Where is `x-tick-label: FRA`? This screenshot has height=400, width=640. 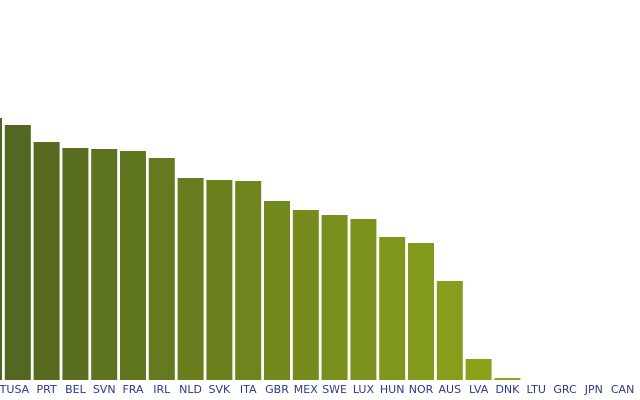
x-tick-label: FRA is located at coordinates (133, 389).